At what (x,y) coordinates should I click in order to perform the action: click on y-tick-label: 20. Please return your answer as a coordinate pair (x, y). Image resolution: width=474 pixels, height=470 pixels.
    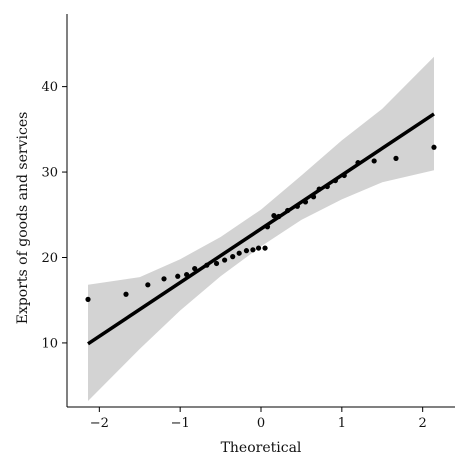
    Looking at the image, I should click on (49, 258).